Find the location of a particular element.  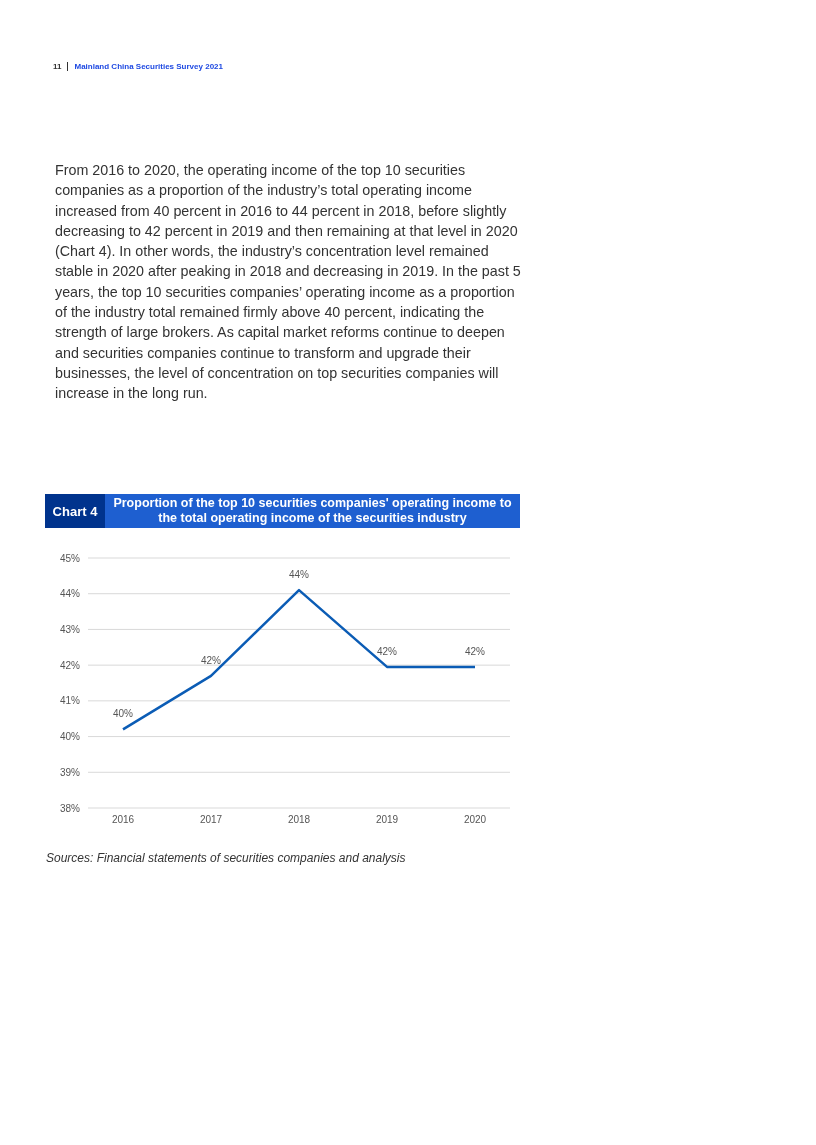

y-tick-label: 44% is located at coordinates (70, 594).